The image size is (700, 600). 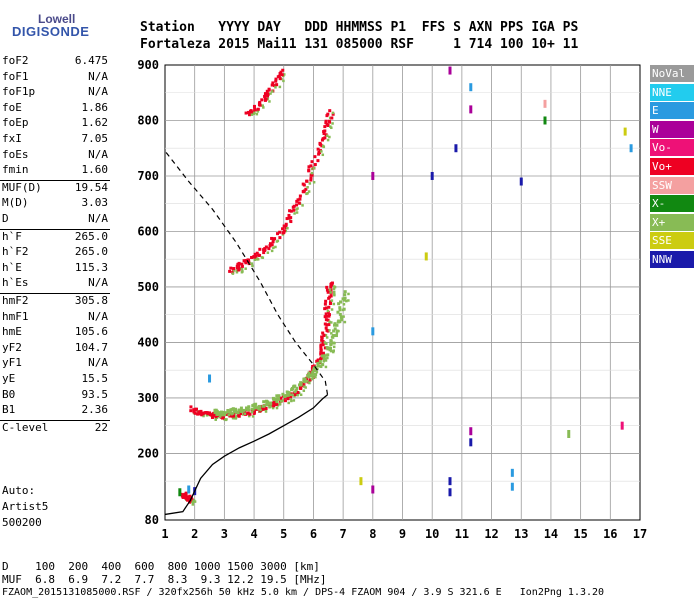 I want to click on param-value: 3.03, so click(x=95, y=203).